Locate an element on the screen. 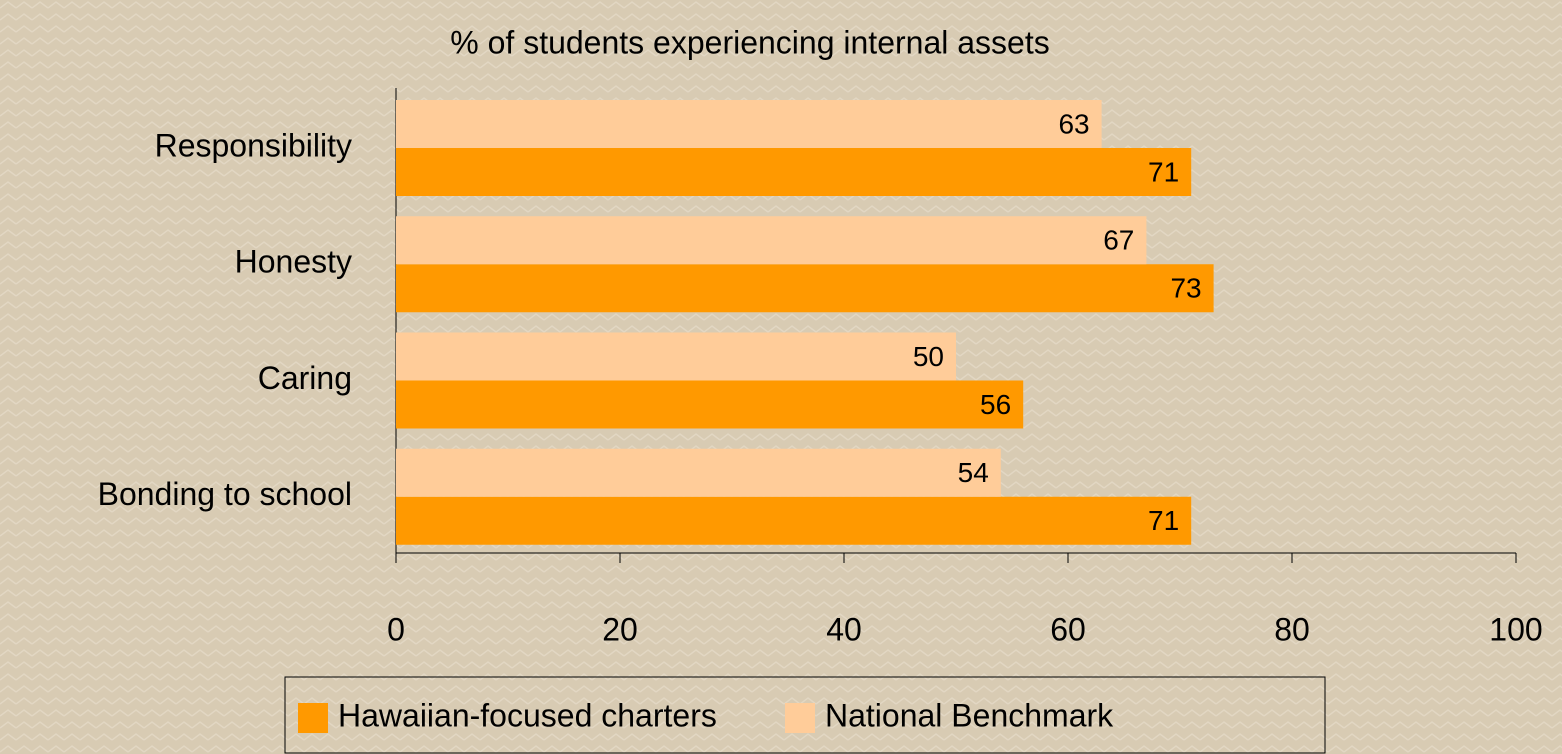 Image resolution: width=1562 pixels, height=754 pixels. data-label: 54 is located at coordinates (973, 472).